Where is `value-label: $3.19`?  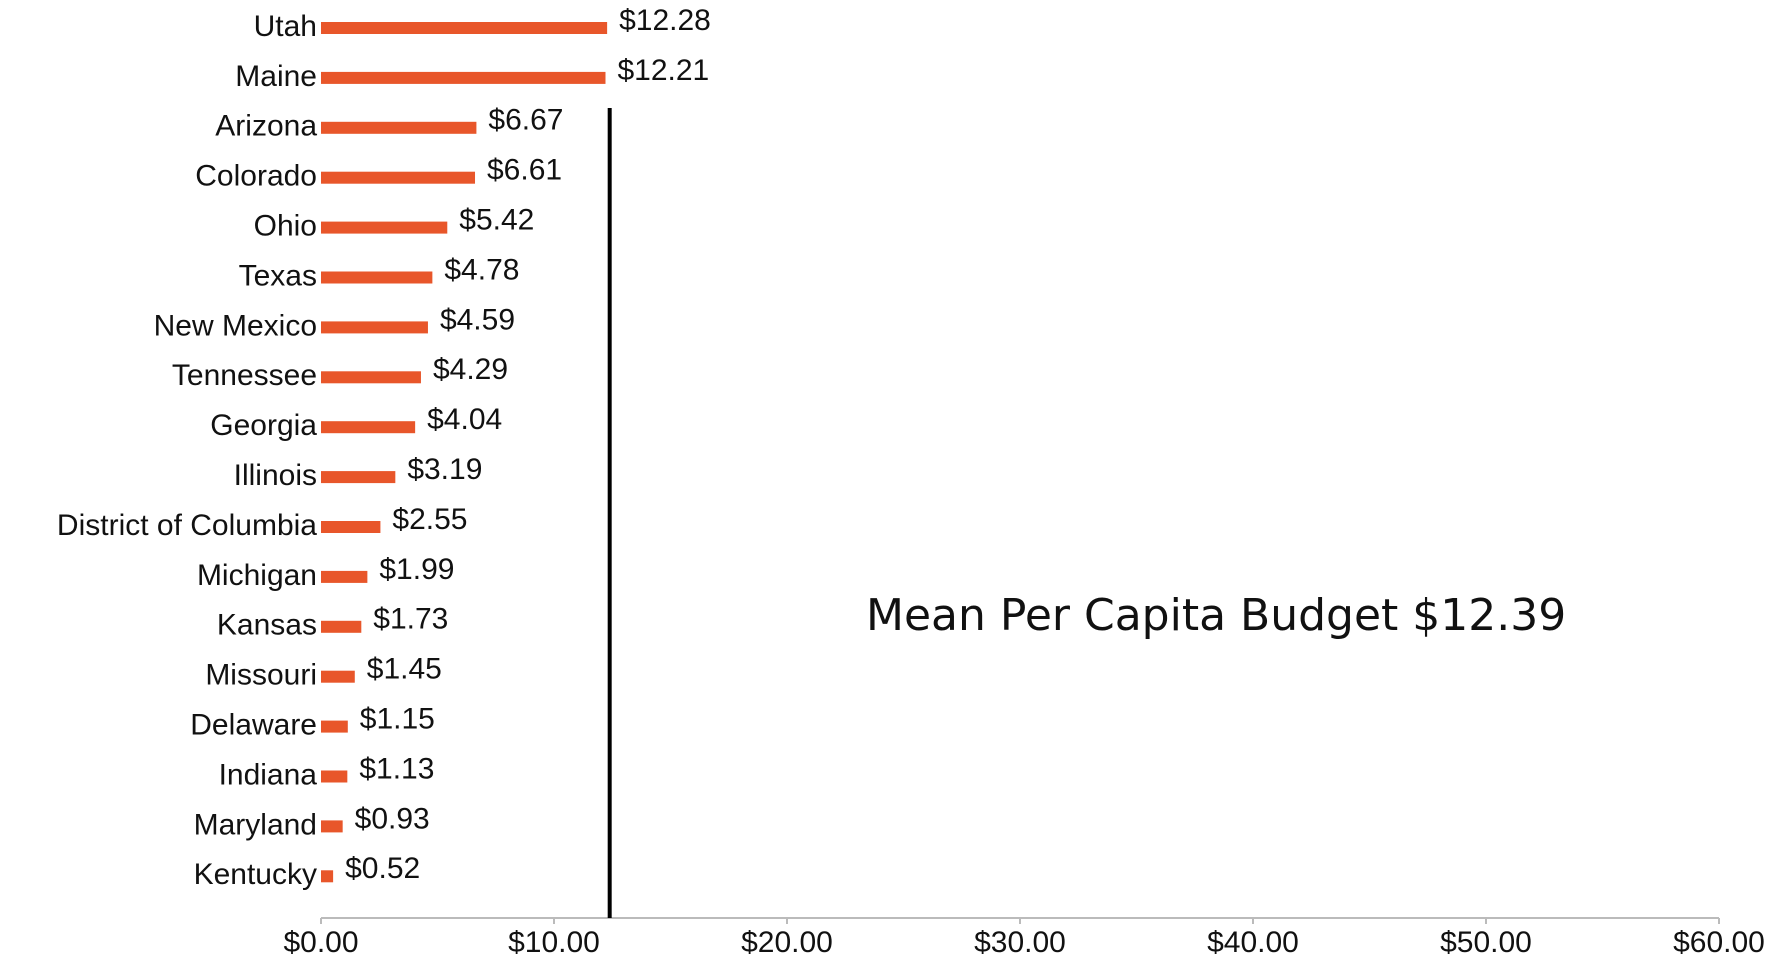 value-label: $3.19 is located at coordinates (444, 469).